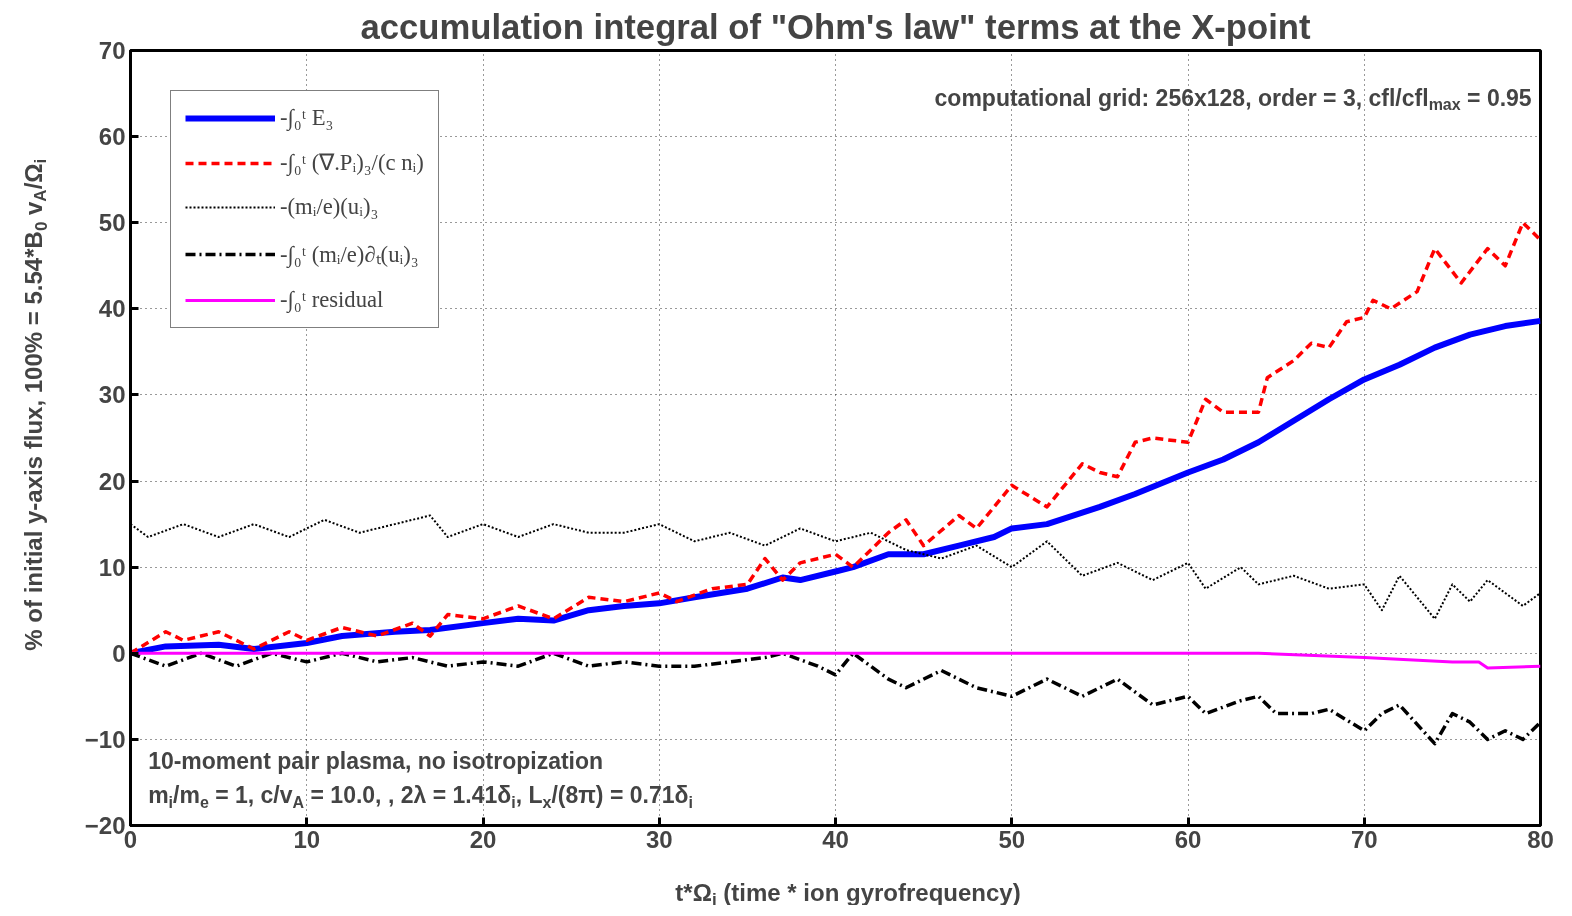 Image resolution: width=1572 pixels, height=916 pixels. I want to click on y-tick-label: 60, so click(112, 137).